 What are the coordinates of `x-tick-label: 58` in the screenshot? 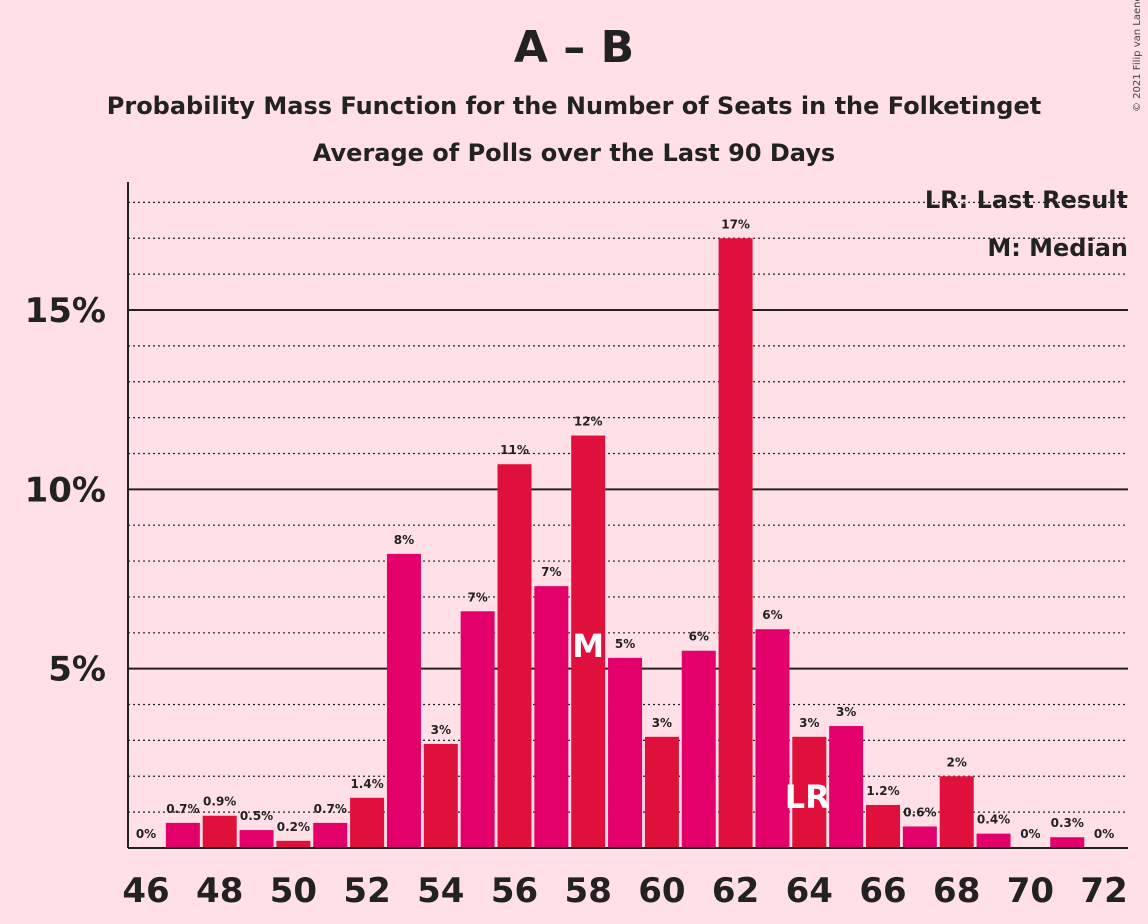 It's located at (588, 891).